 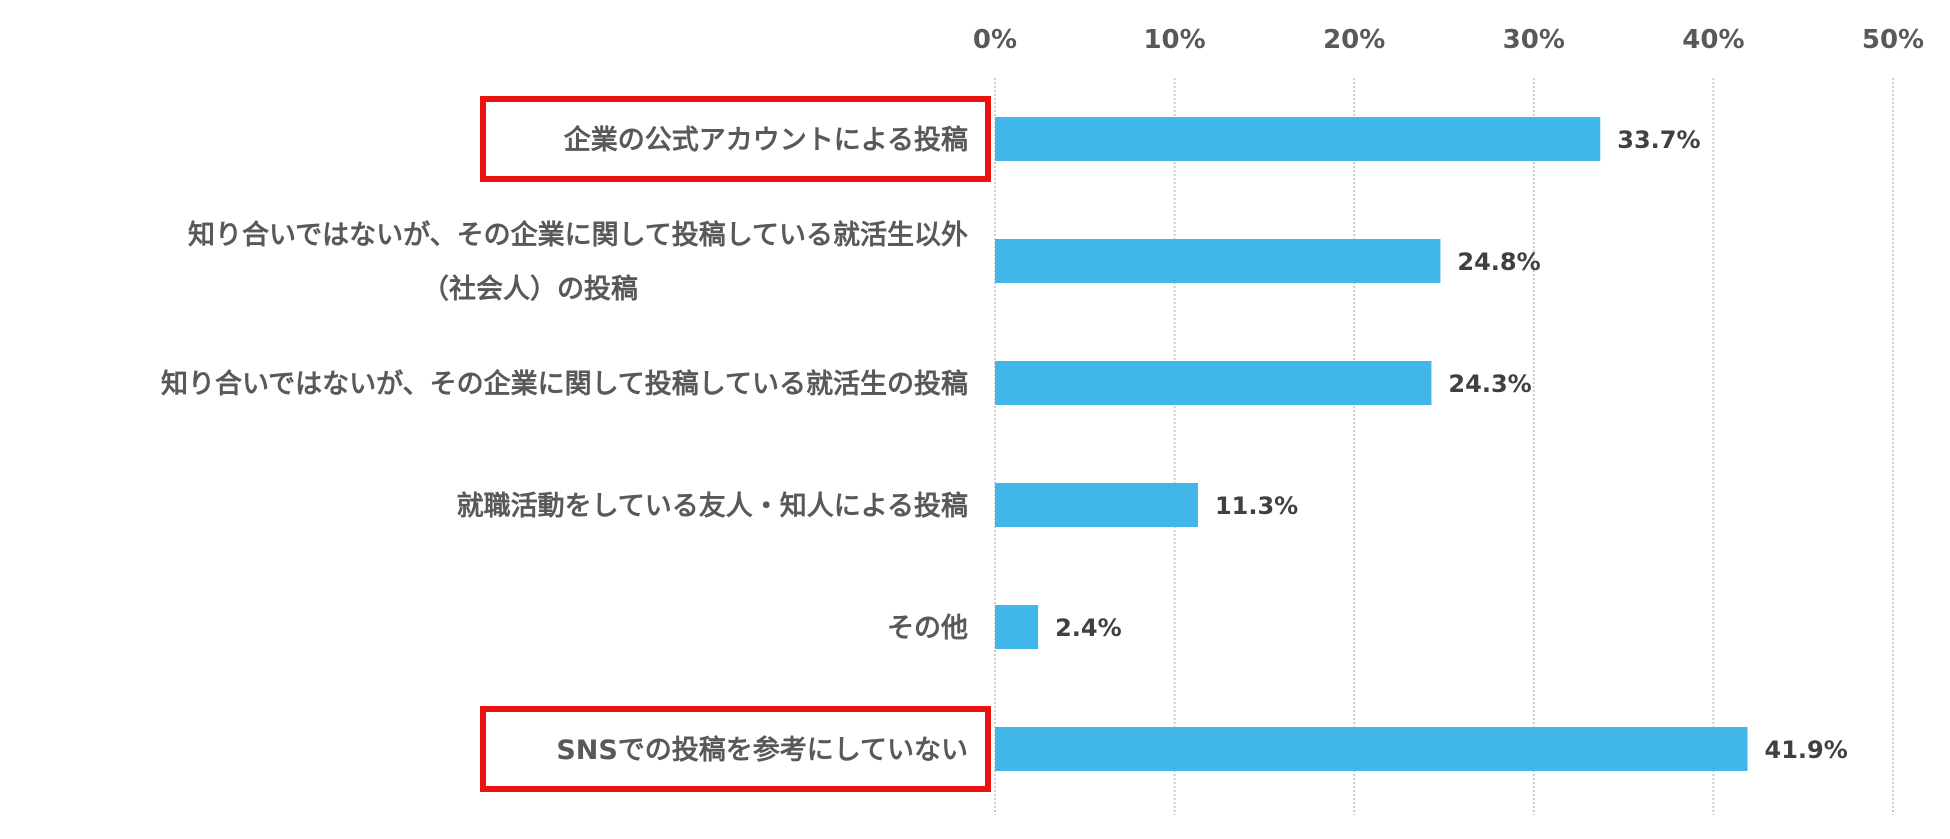 What do you see at coordinates (1256, 506) in the screenshot?
I see `value-label: 11.3%` at bounding box center [1256, 506].